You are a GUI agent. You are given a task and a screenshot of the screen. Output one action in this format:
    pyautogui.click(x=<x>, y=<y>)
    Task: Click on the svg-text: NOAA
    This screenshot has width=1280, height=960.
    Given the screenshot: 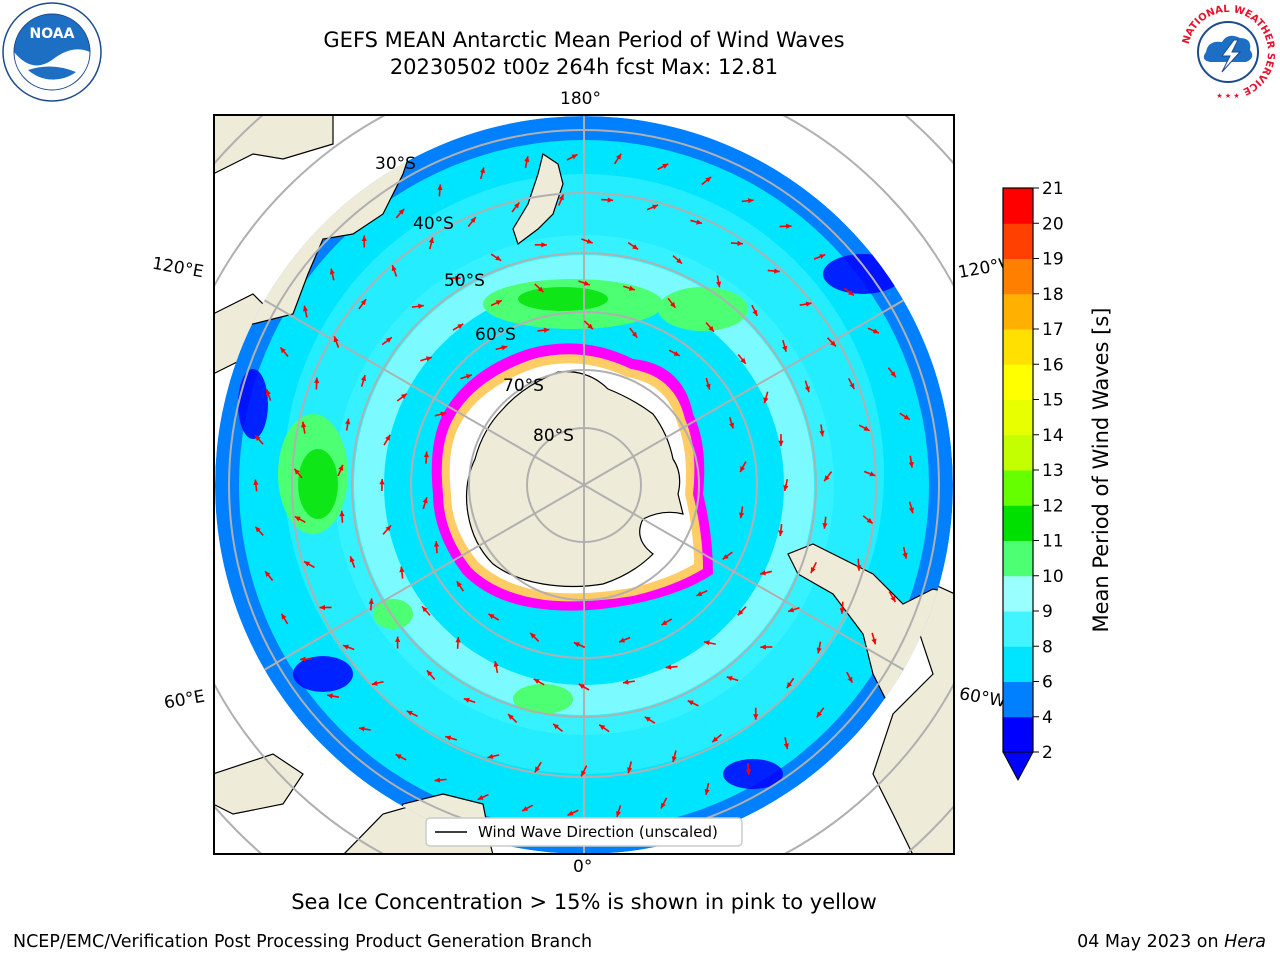 What is the action you would take?
    pyautogui.click(x=52, y=34)
    